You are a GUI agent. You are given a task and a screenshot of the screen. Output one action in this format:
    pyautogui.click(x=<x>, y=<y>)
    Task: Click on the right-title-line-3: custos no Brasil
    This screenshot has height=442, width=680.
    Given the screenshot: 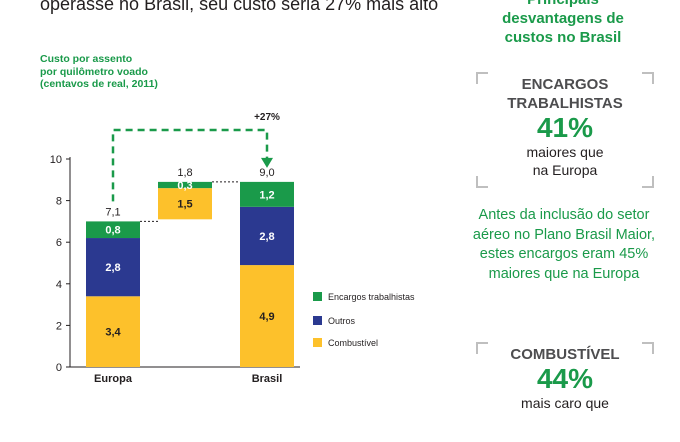 What is the action you would take?
    pyautogui.click(x=563, y=37)
    